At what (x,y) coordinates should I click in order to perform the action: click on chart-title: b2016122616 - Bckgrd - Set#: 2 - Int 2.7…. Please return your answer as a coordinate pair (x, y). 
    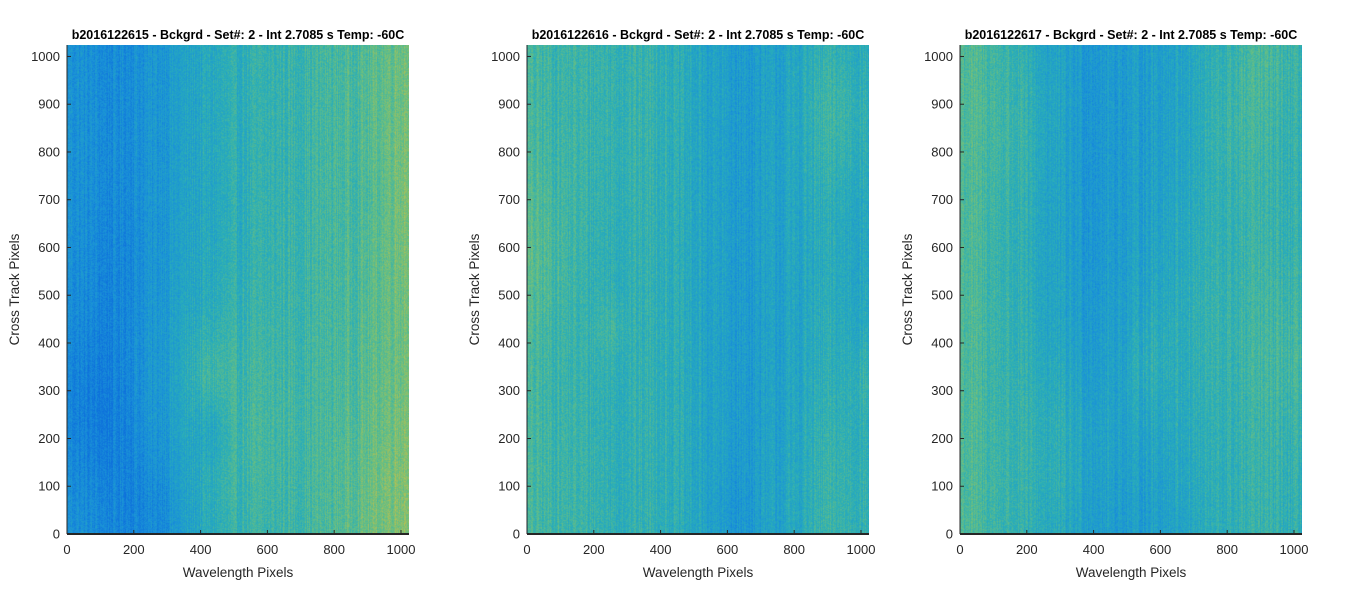
    Looking at the image, I should click on (698, 35).